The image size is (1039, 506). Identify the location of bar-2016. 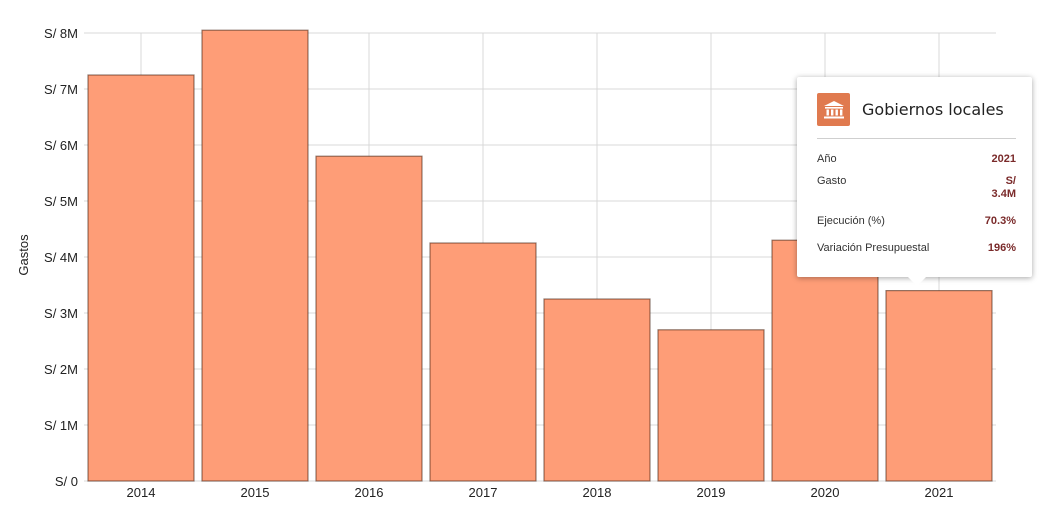
(369, 318).